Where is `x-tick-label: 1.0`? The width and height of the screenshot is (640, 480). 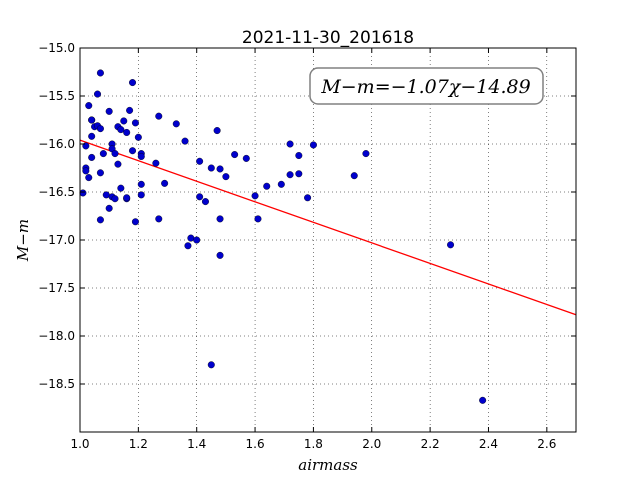
x-tick-label: 1.0 is located at coordinates (79, 444).